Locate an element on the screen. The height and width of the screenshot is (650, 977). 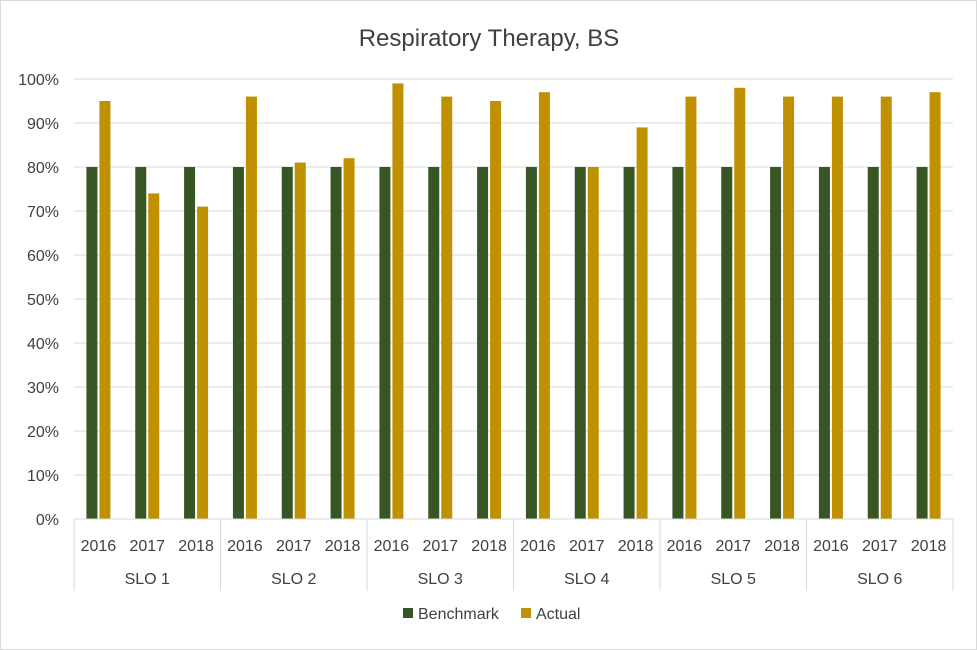
bar-actual-slo-6-2017 is located at coordinates (886, 307).